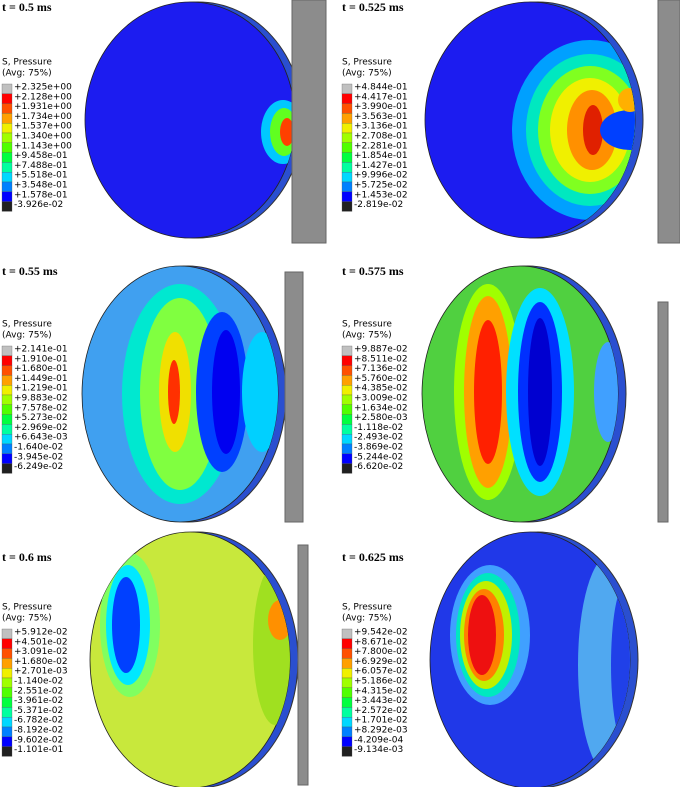  What do you see at coordinates (381, 146) in the screenshot?
I see `legend-value: +2.281e-01` at bounding box center [381, 146].